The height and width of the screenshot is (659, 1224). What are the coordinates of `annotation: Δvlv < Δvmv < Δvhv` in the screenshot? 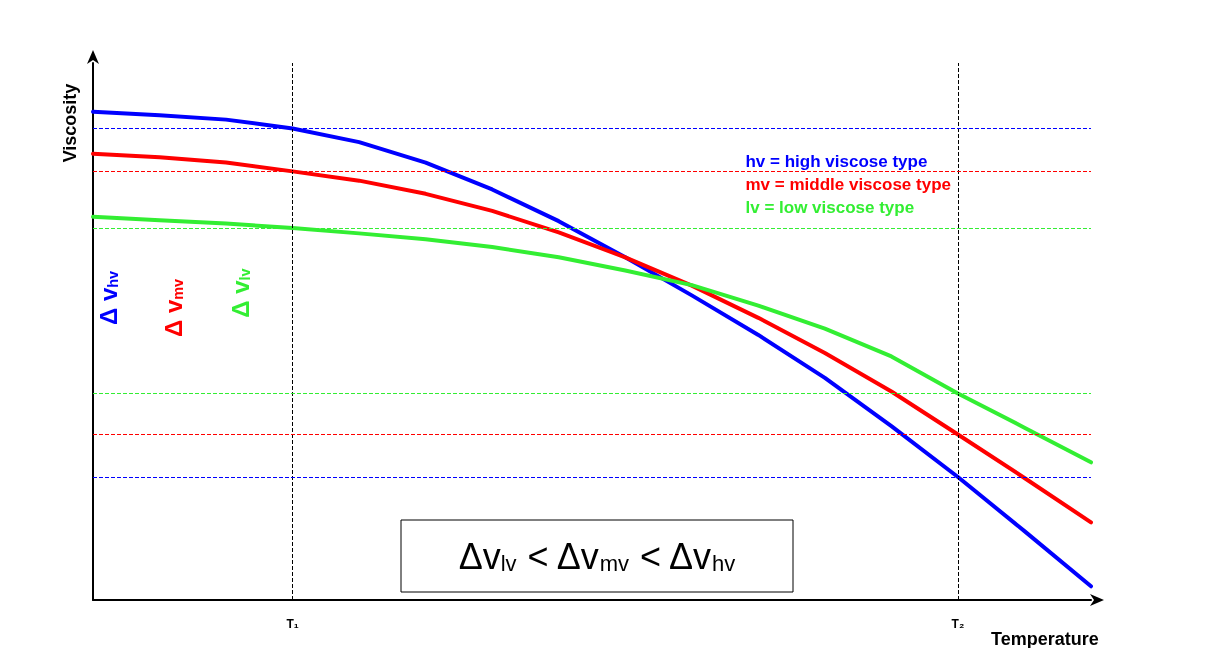 It's located at (597, 556).